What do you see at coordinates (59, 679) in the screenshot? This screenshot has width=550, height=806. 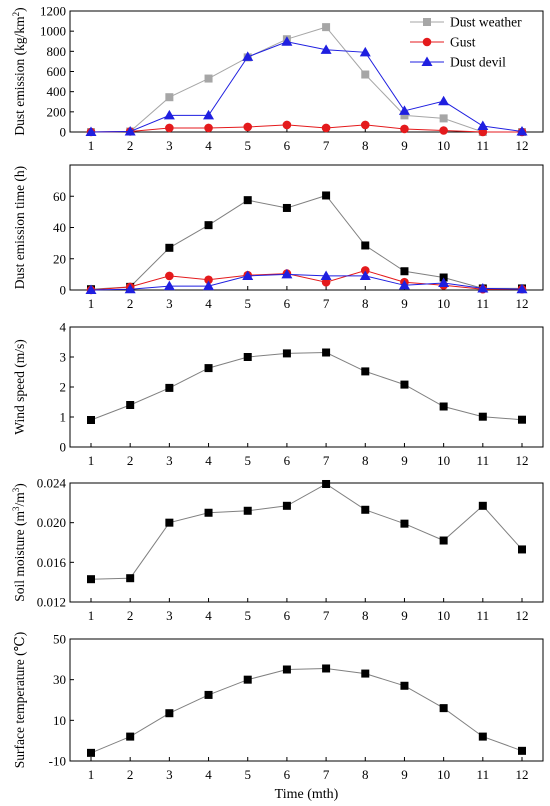 I see `y-tick-label: 30` at bounding box center [59, 679].